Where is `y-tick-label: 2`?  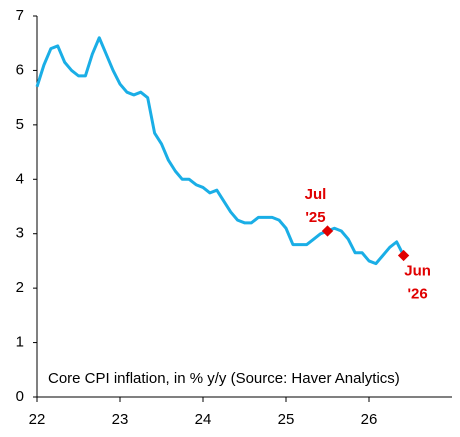 y-tick-label: 2 is located at coordinates (20, 287).